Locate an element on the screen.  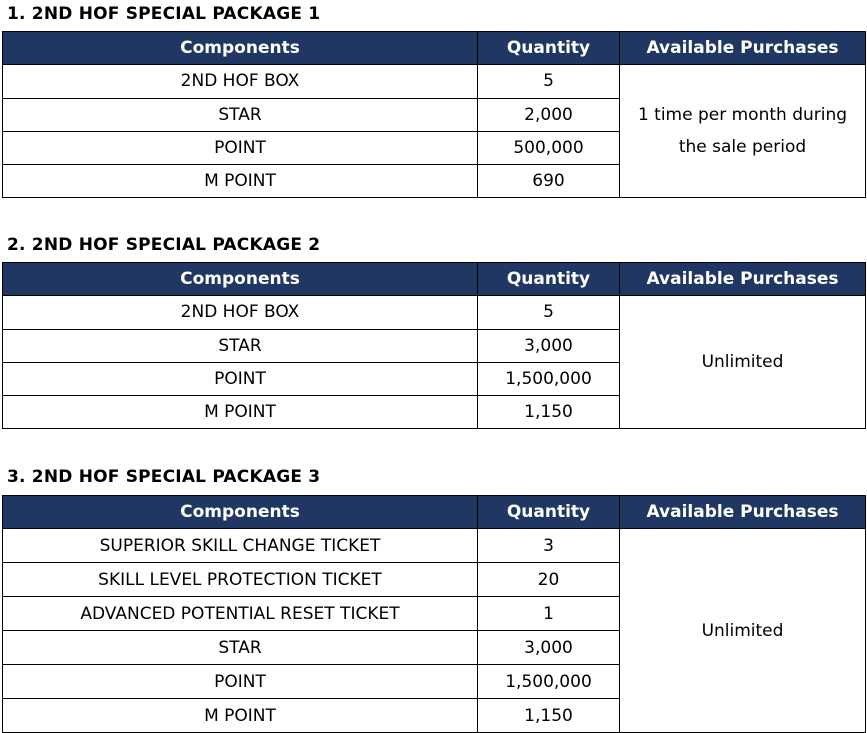
table-row: M POINT 690 is located at coordinates (434, 181).